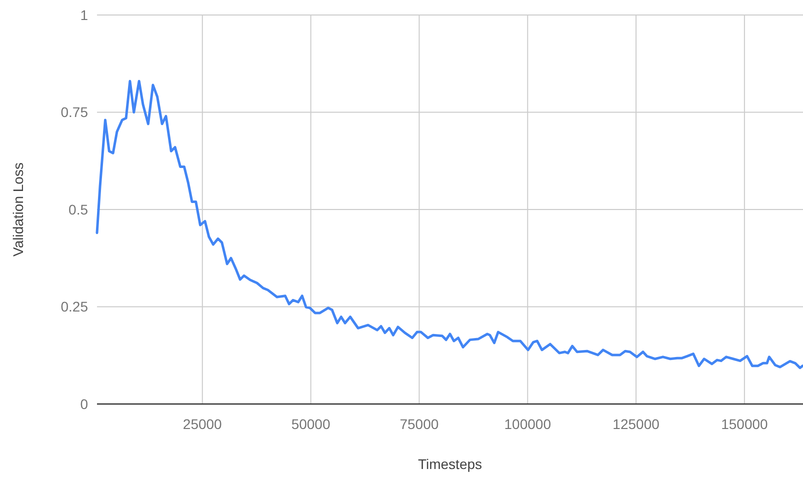 The image size is (803, 481). I want to click on y-tick-label: 1, so click(84, 14).